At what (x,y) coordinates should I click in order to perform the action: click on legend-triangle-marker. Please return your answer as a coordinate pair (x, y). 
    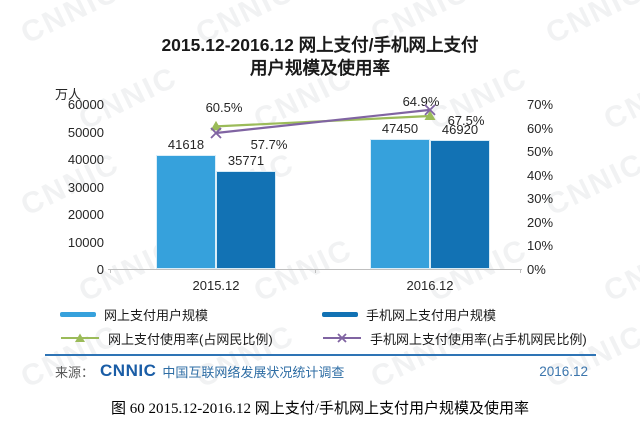
    Looking at the image, I should click on (80, 337).